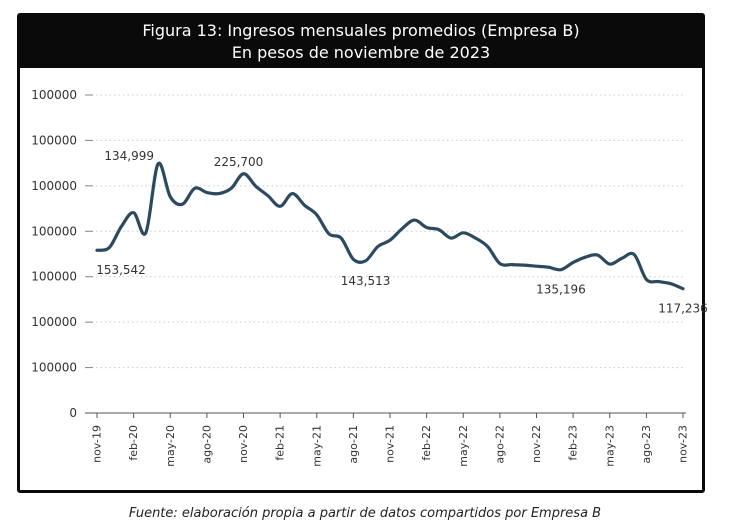 Image resolution: width=730 pixels, height=532 pixels. What do you see at coordinates (609, 446) in the screenshot?
I see `x-tick-label: may-23` at bounding box center [609, 446].